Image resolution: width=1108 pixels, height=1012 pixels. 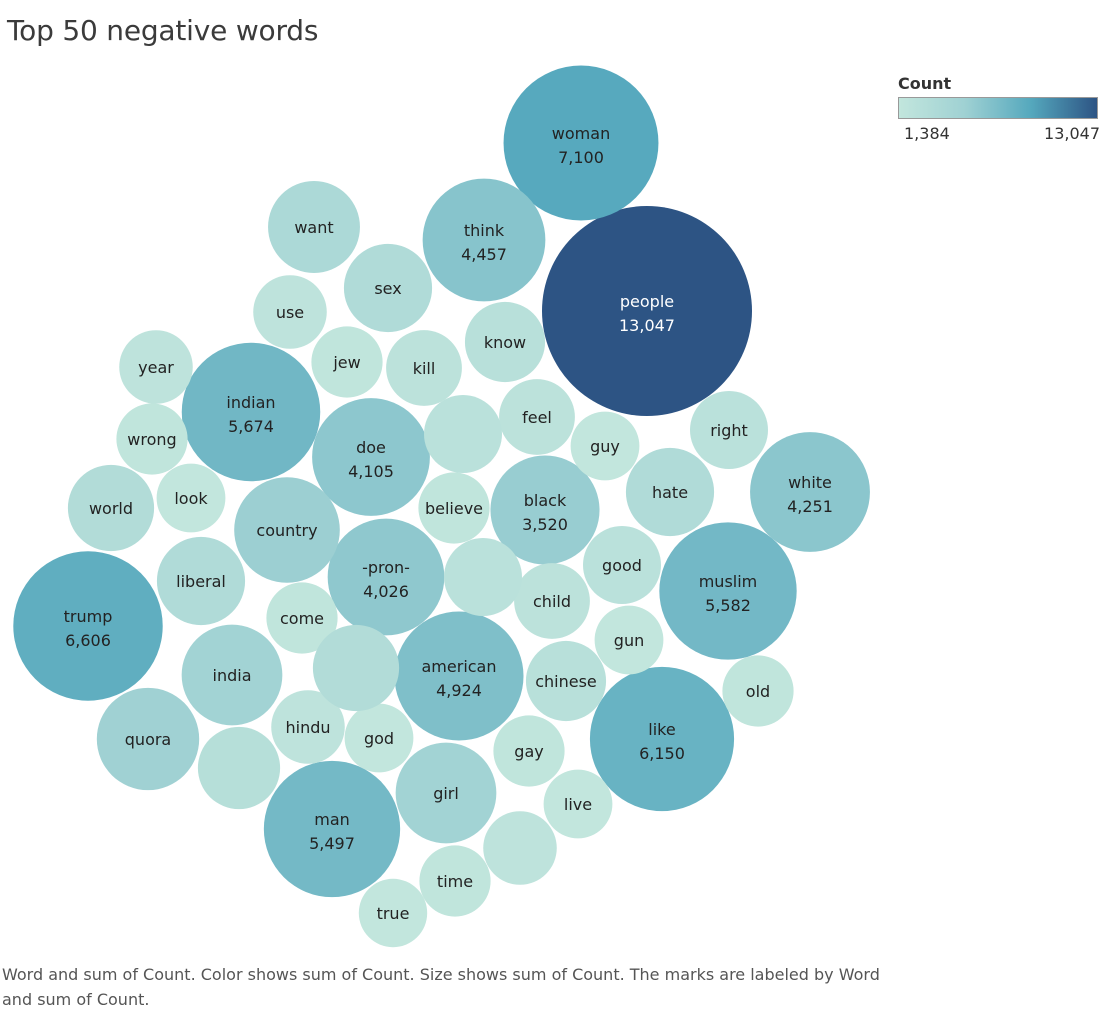 I want to click on bubble-country: country, so click(x=287, y=530).